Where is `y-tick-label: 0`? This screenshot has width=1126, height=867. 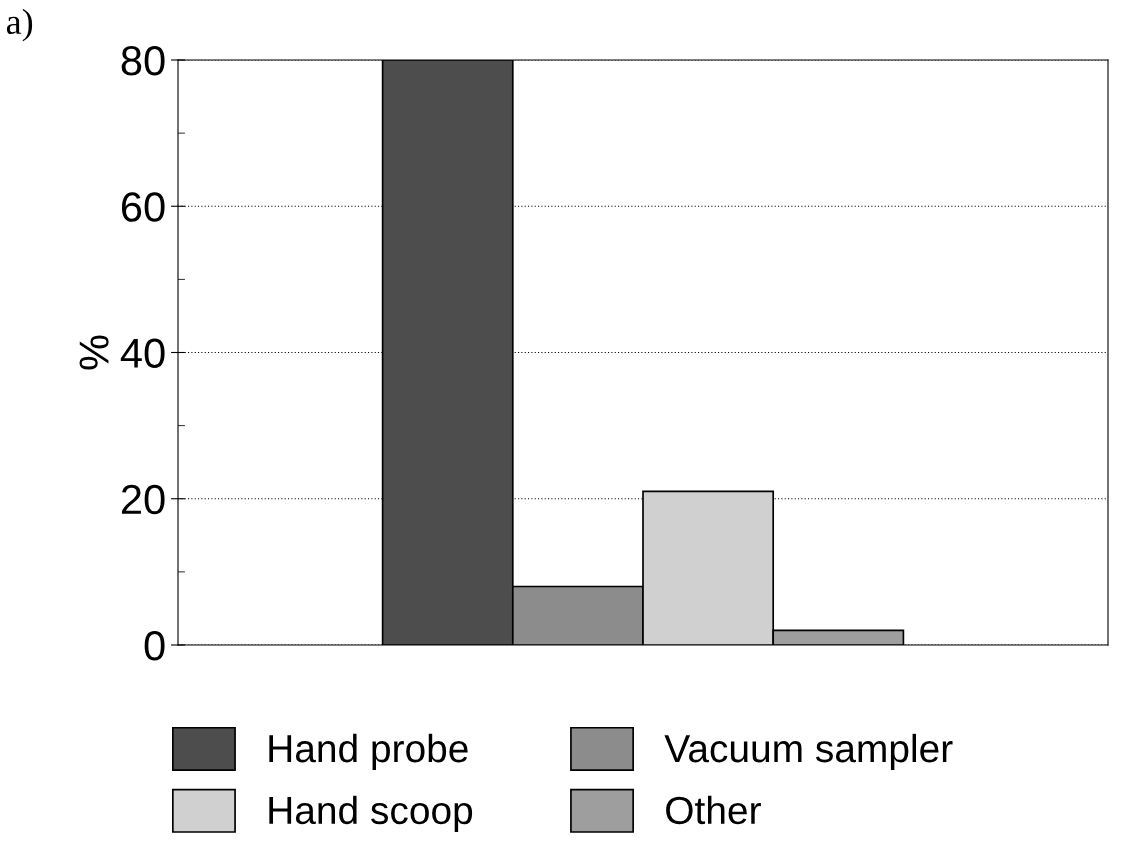 y-tick-label: 0 is located at coordinates (154, 646).